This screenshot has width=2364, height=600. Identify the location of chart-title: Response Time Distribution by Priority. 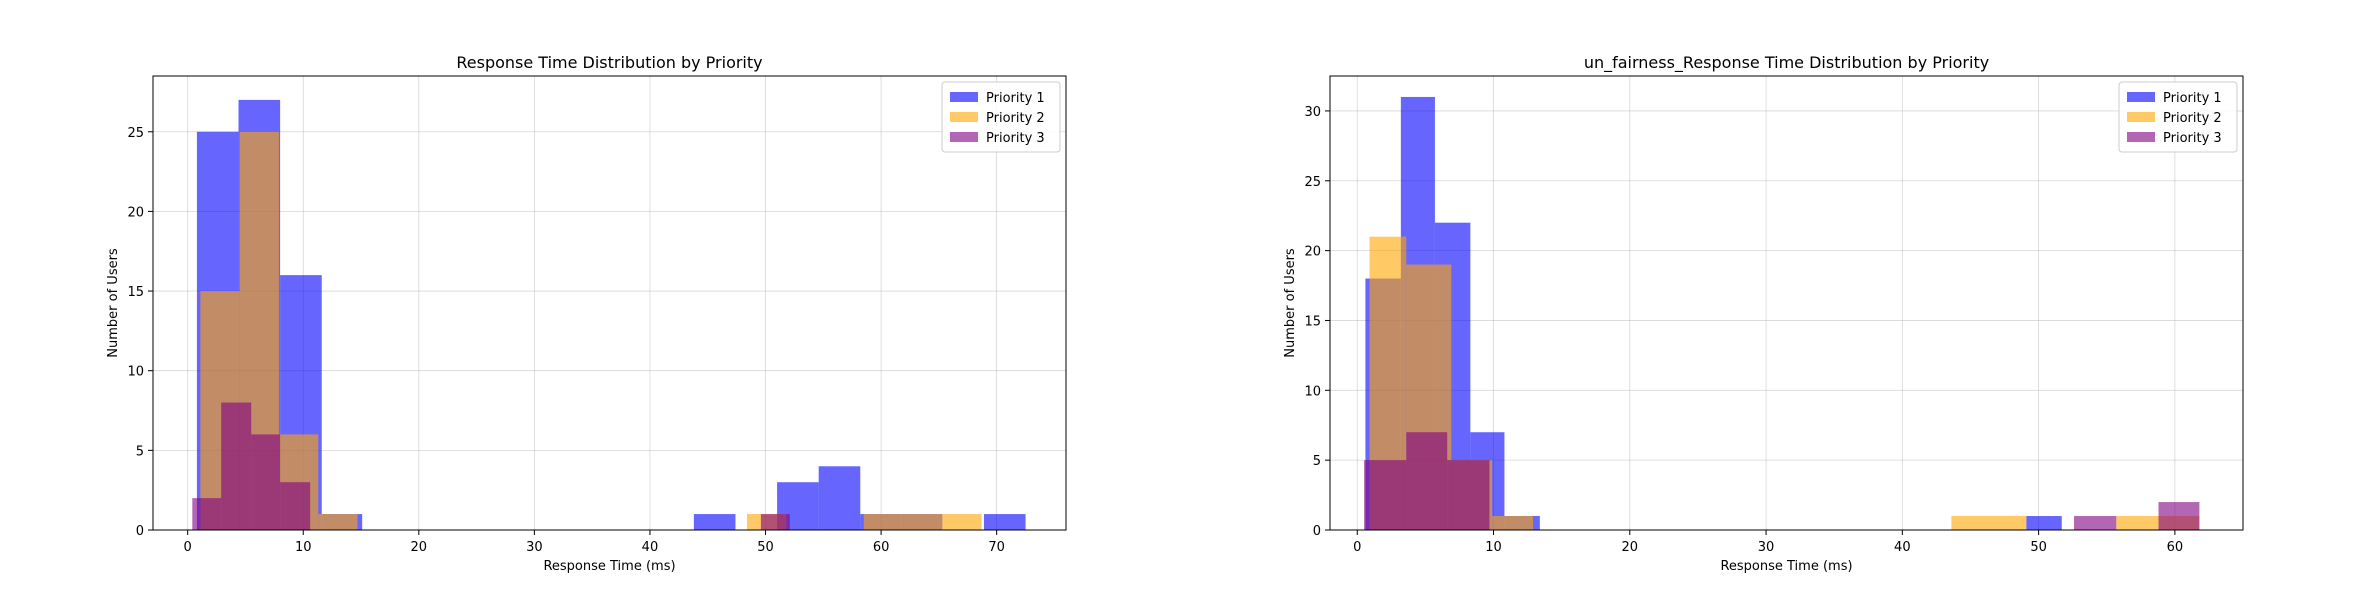
(609, 62).